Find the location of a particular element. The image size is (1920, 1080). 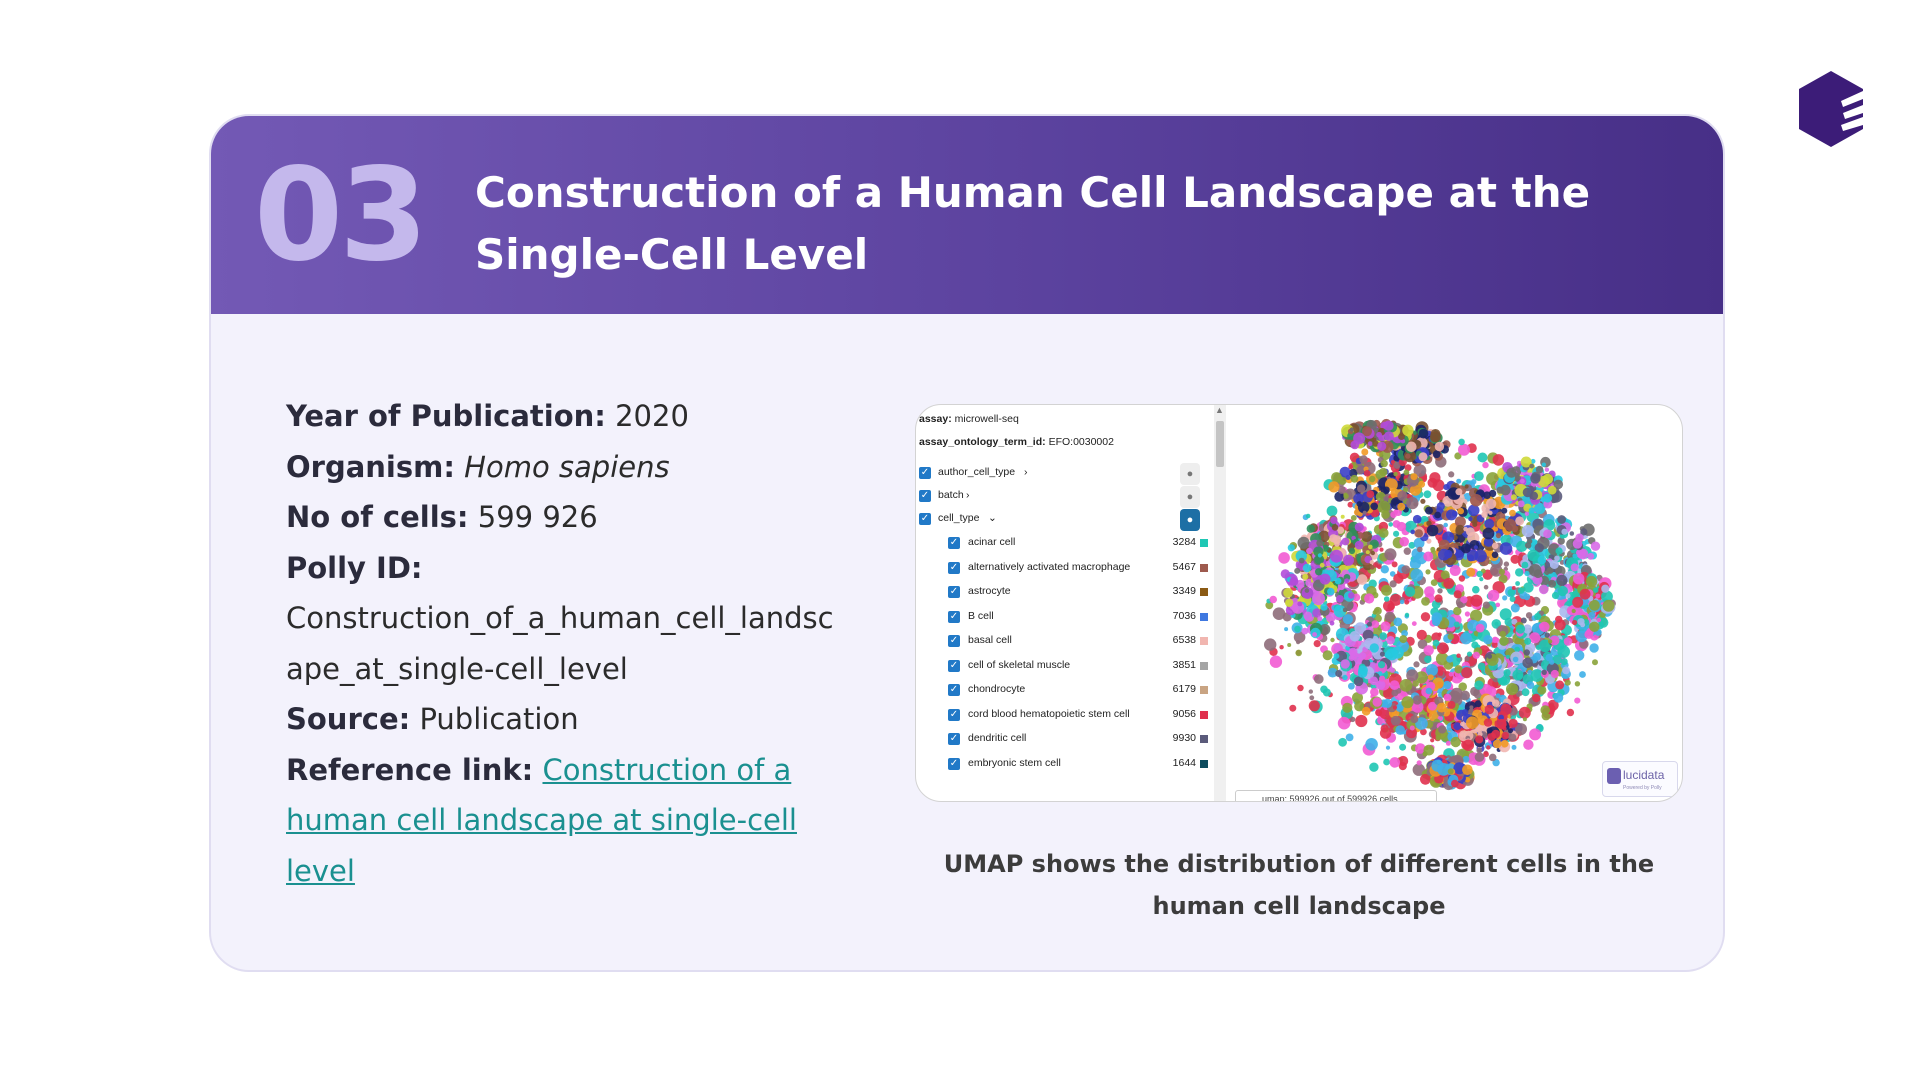

cell-type-row: ✓ B cell 7036 is located at coordinates (1066, 618).